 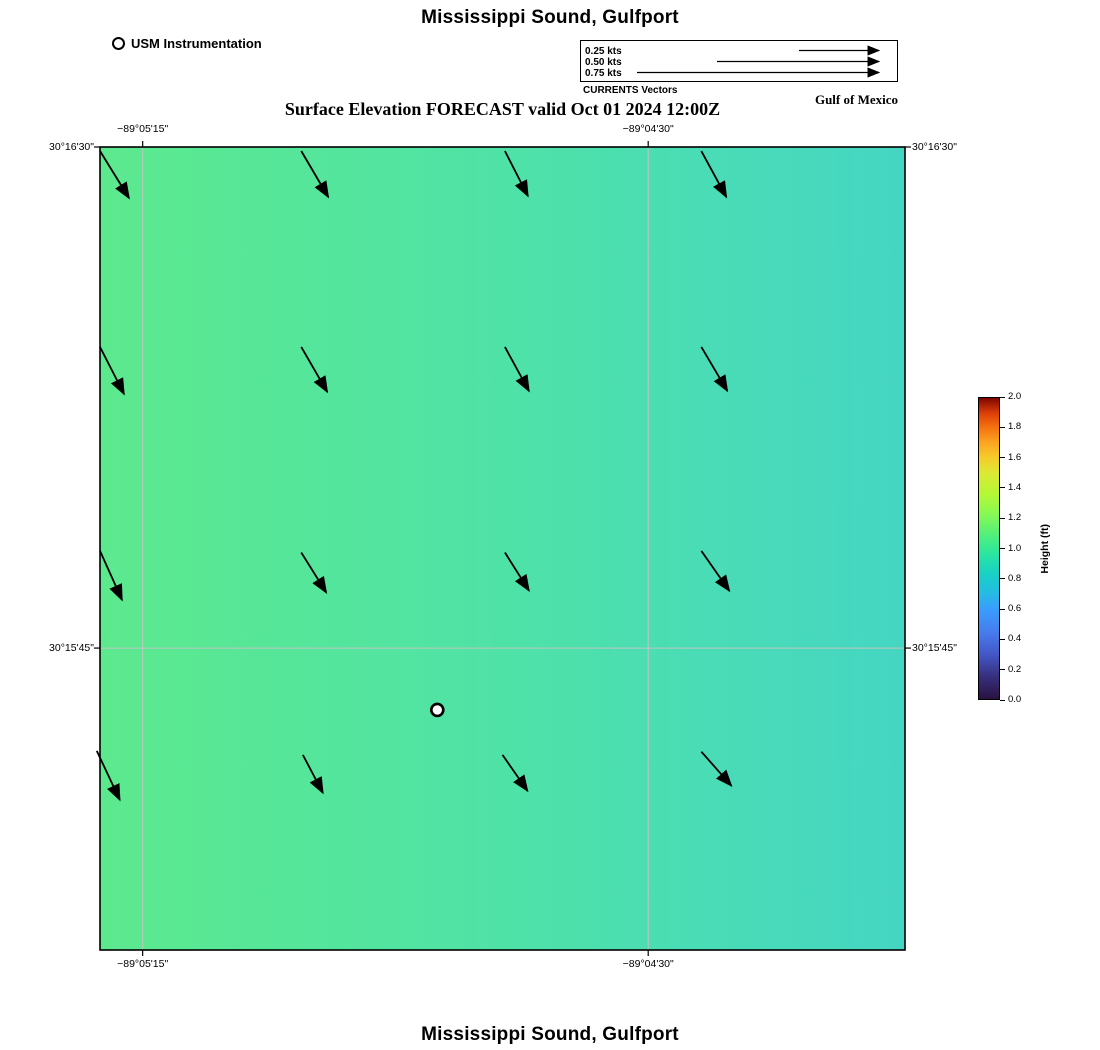 I want to click on y-axis-tick-label-right: 30°16'30", so click(x=934, y=147).